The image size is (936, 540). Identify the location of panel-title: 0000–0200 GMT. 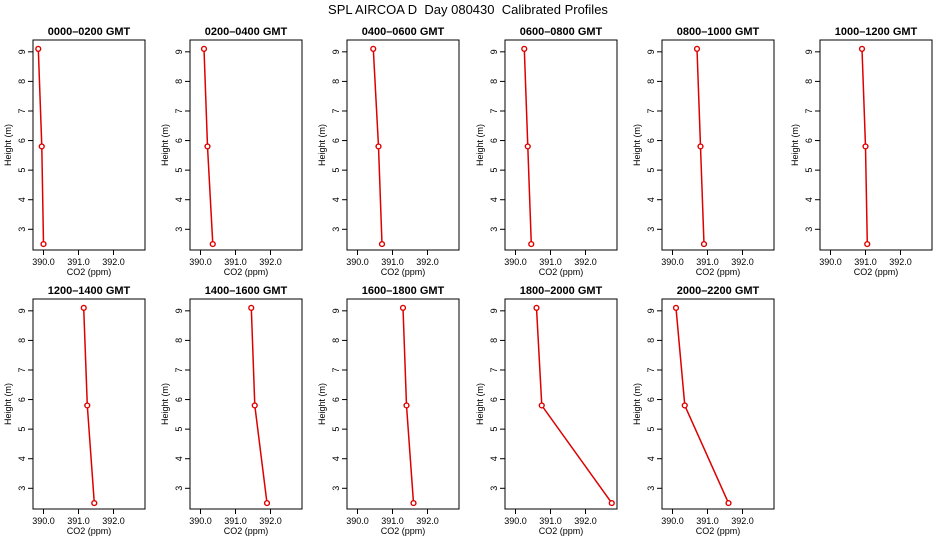
(89, 32).